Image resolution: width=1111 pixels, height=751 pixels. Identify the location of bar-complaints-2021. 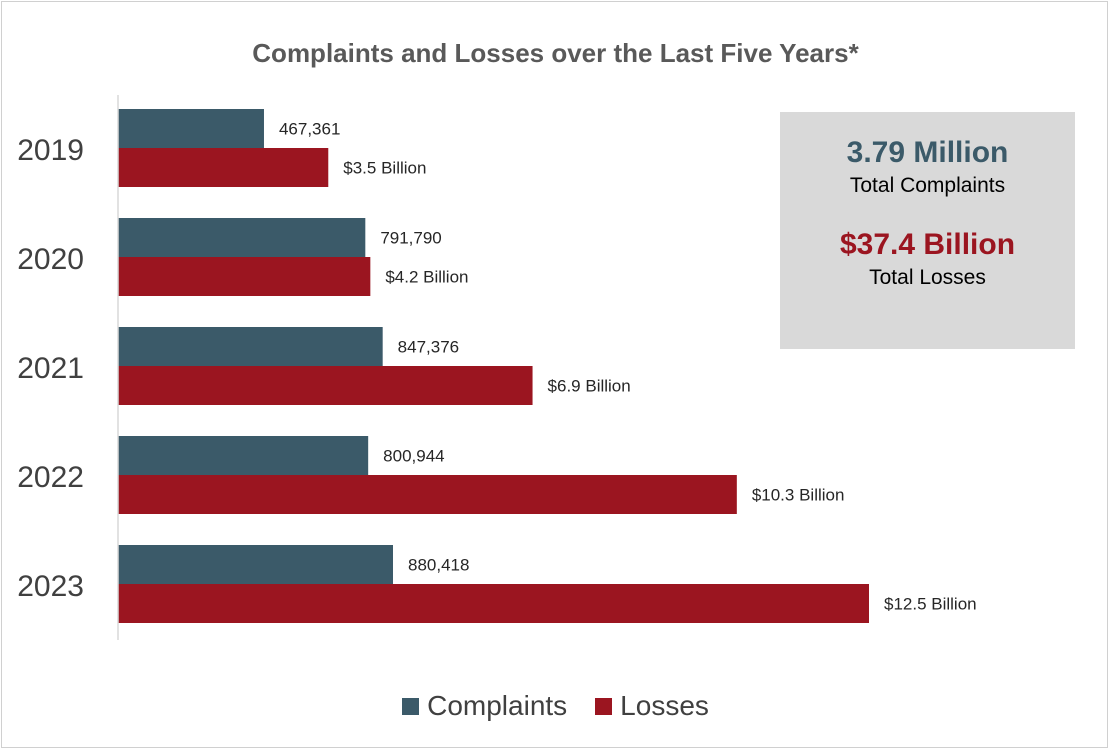
(250, 346).